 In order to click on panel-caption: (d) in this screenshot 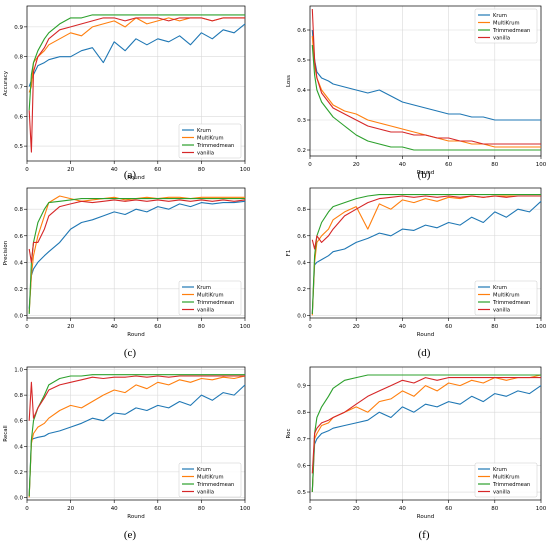, I will do `click(424, 353)`.